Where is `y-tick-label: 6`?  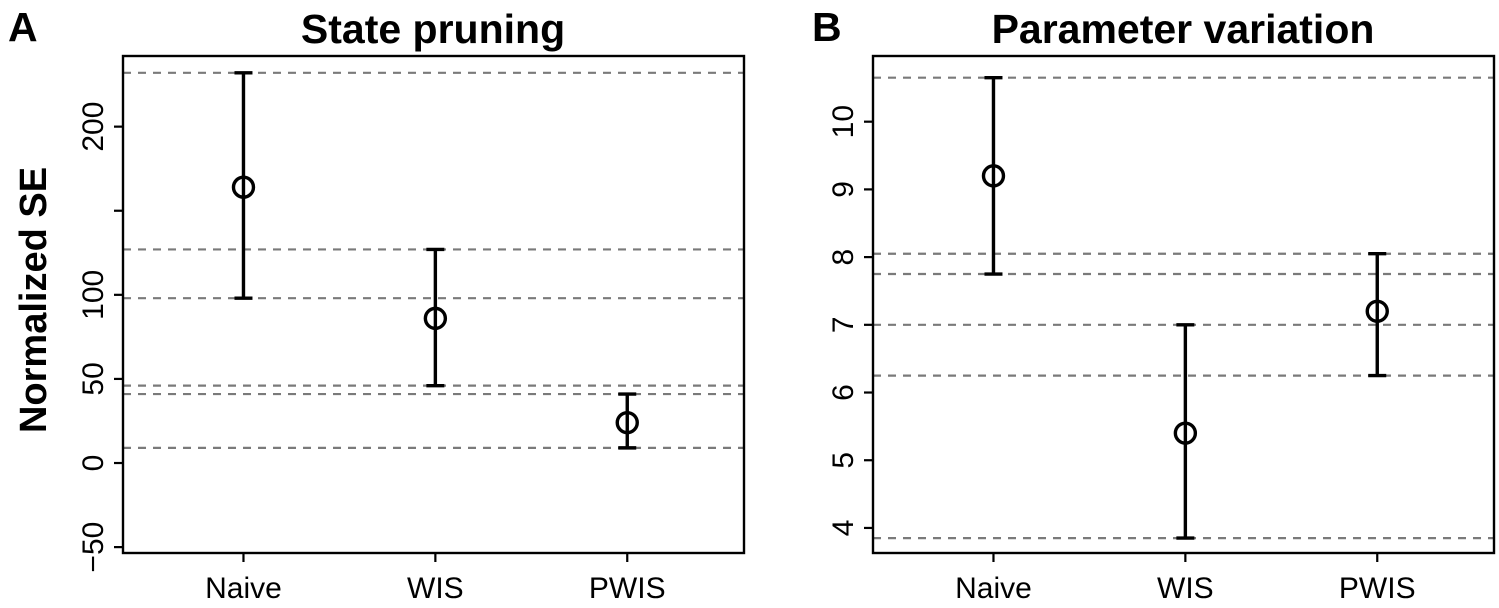
y-tick-label: 6 is located at coordinates (843, 392).